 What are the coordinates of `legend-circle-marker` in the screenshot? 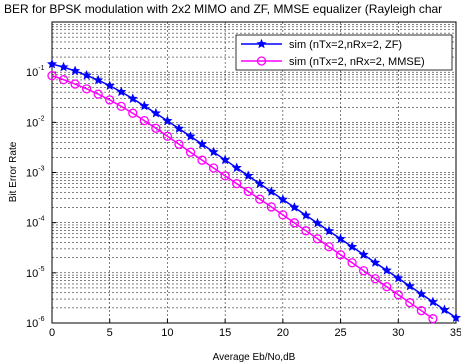 It's located at (261, 61).